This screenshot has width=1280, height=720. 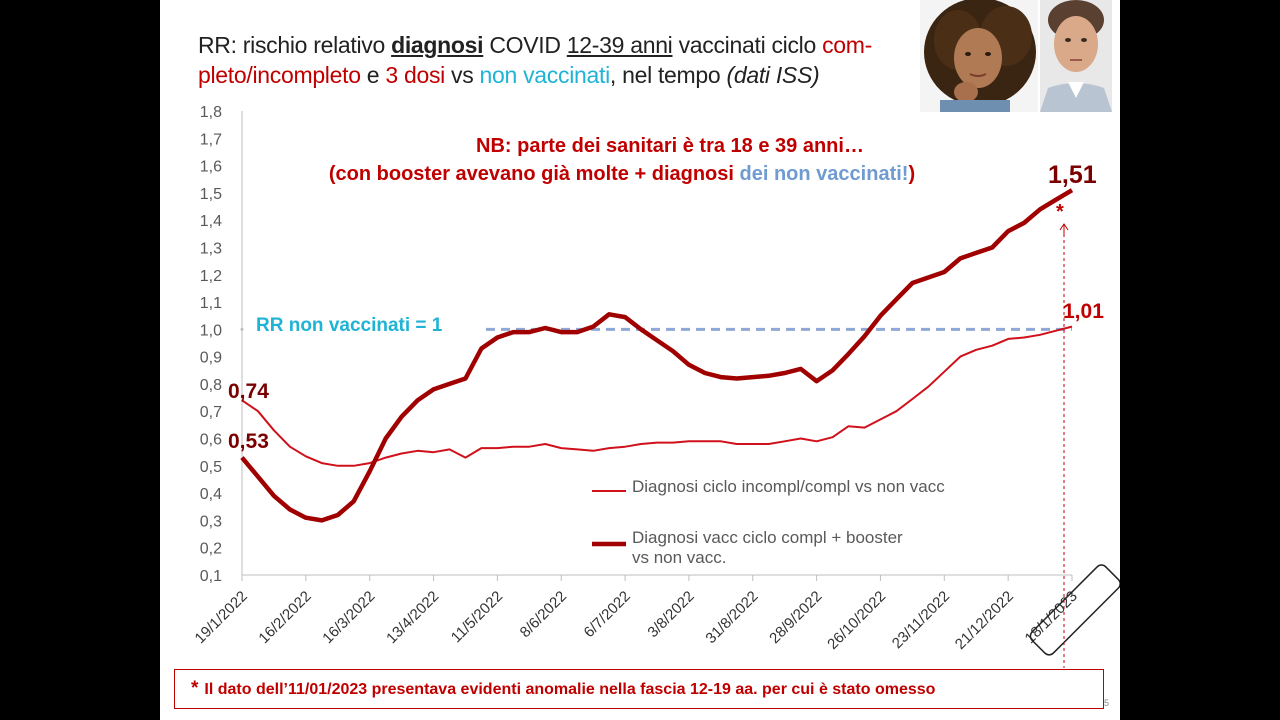 I want to click on title-part: COVID, so click(x=525, y=45).